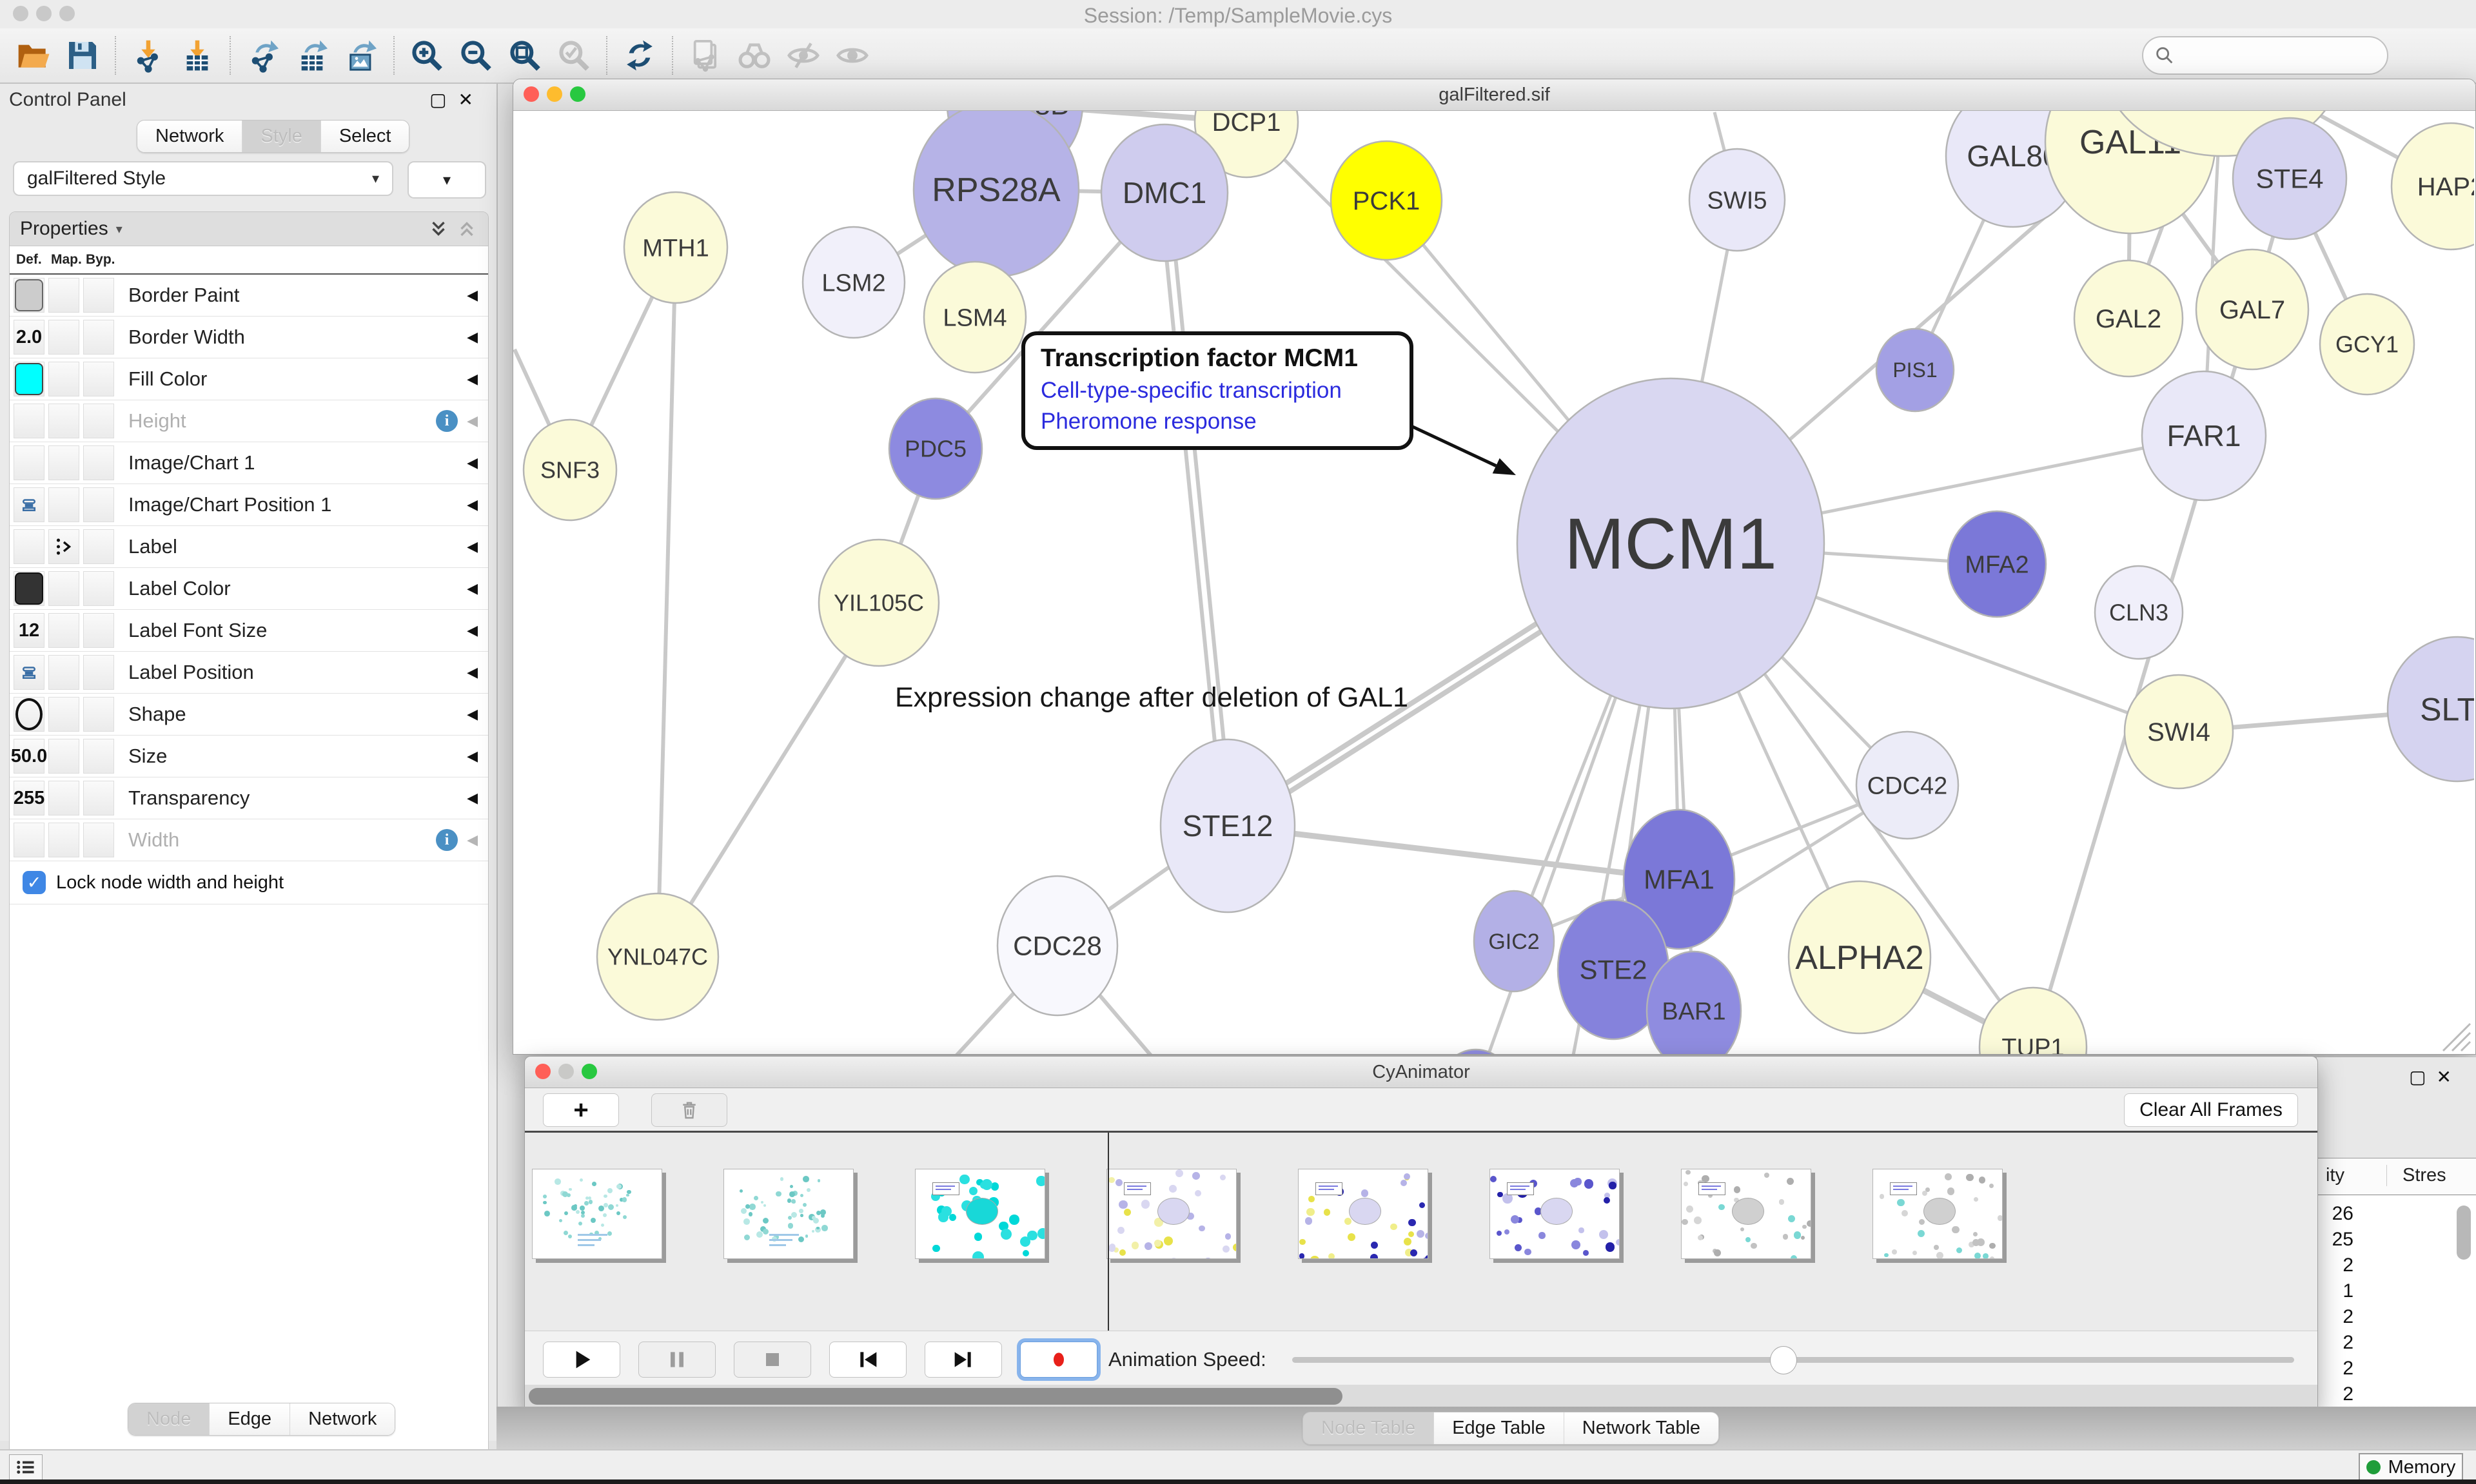 The height and width of the screenshot is (1484, 2476). I want to click on task-history-button, so click(26, 1467).